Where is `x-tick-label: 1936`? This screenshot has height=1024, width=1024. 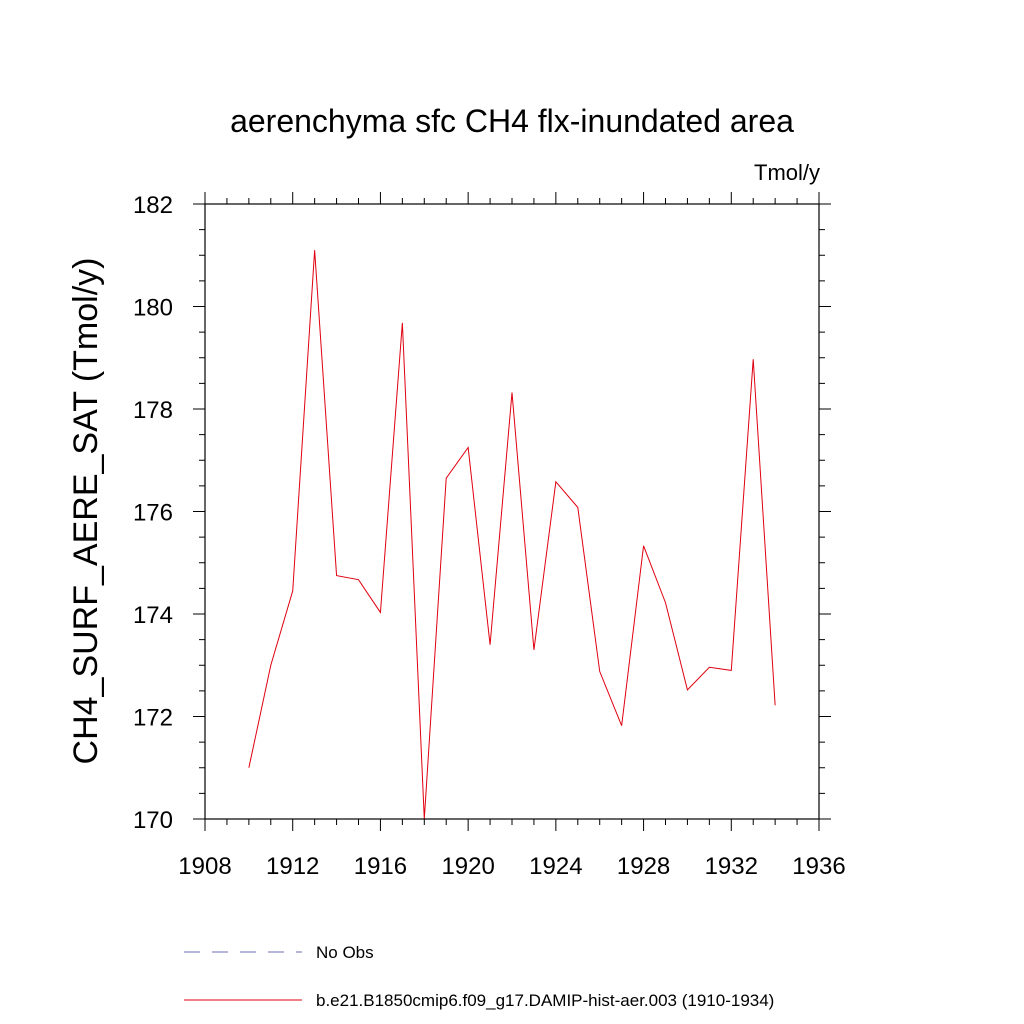 x-tick-label: 1936 is located at coordinates (818, 866).